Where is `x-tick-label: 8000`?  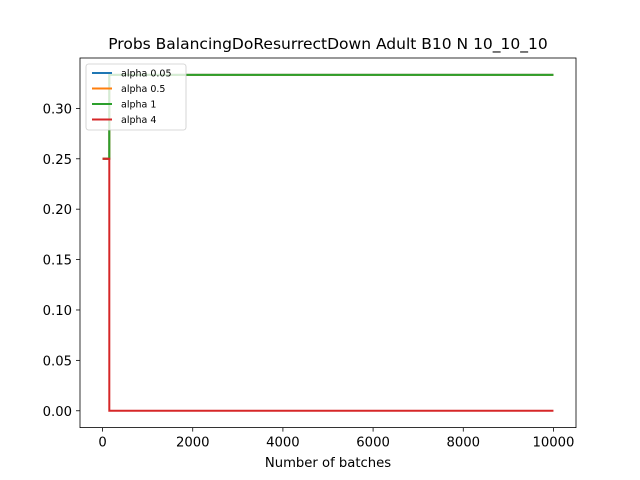
x-tick-label: 8000 is located at coordinates (463, 443).